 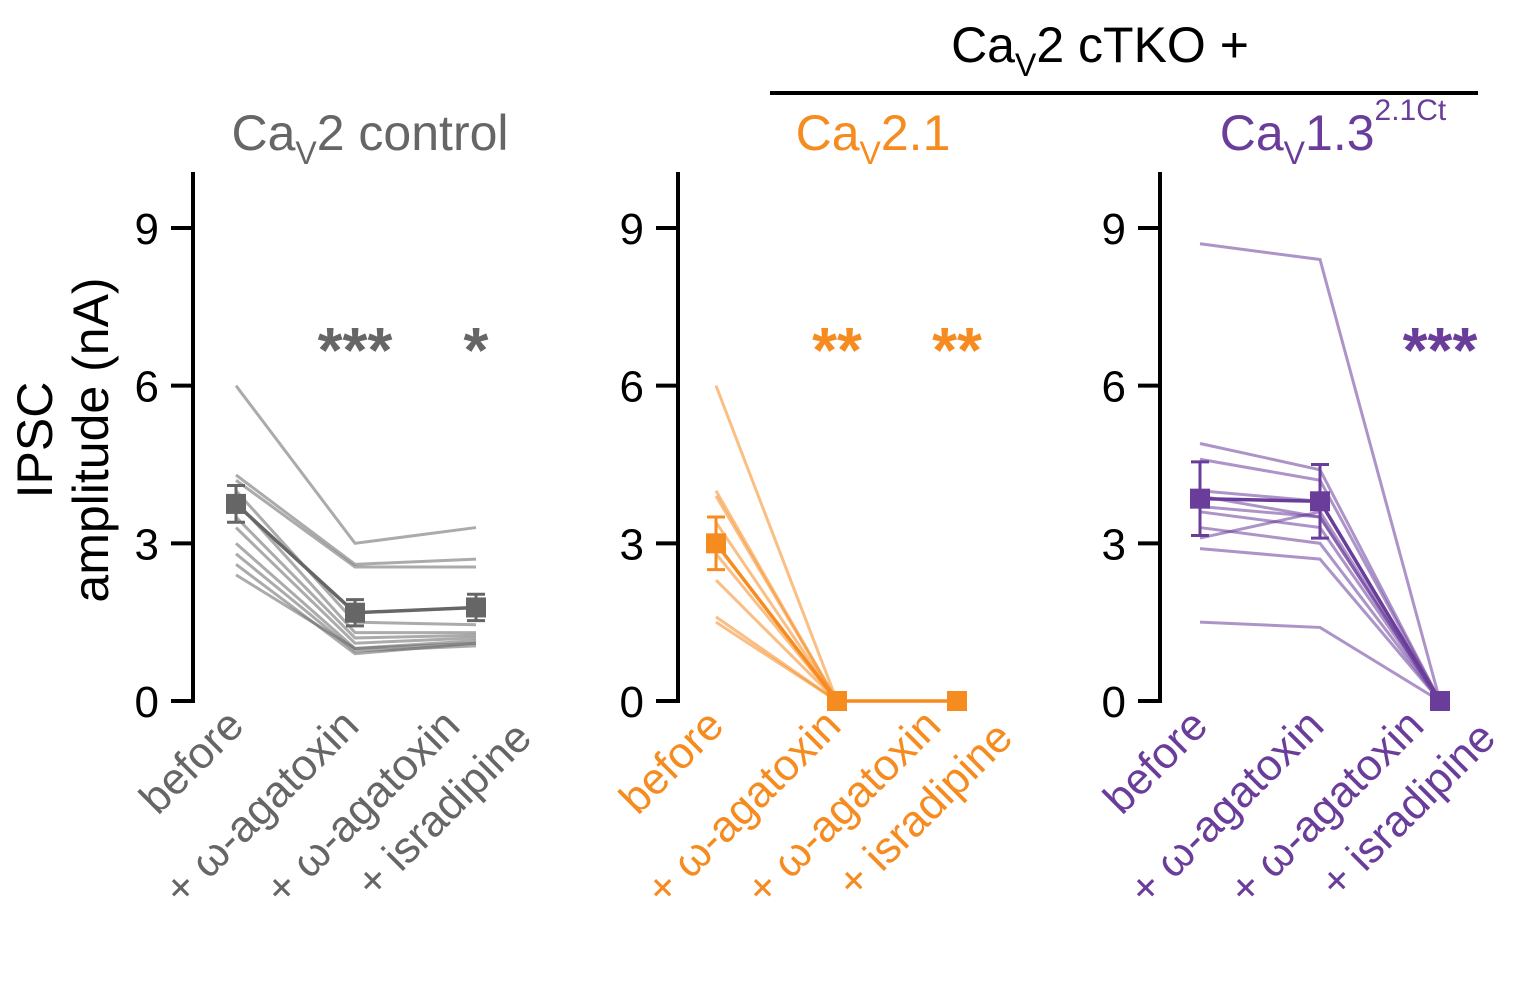 What do you see at coordinates (91, 439) in the screenshot?
I see `y-axis-label-line2: amplitude (nA)` at bounding box center [91, 439].